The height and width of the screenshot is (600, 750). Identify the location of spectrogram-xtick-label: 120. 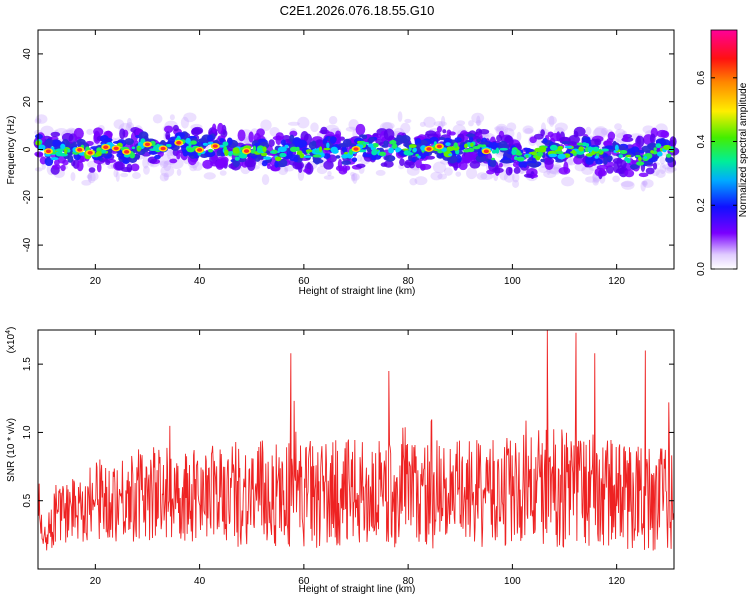
(616, 281).